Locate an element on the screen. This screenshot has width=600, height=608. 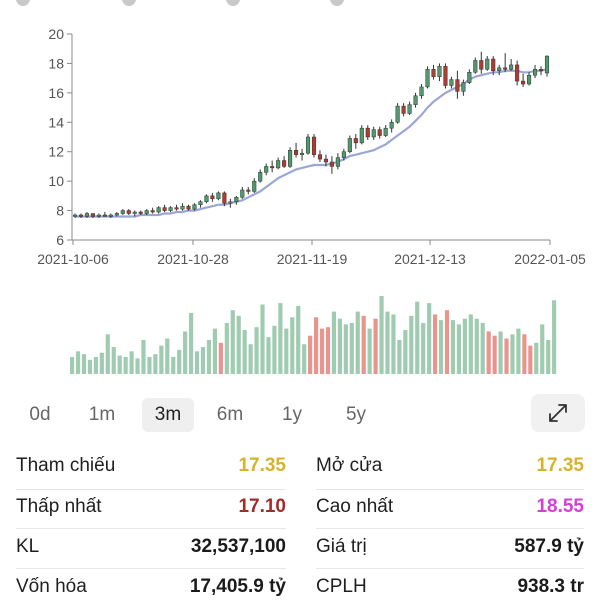
stat-value: 587.9 tỷ is located at coordinates (549, 546).